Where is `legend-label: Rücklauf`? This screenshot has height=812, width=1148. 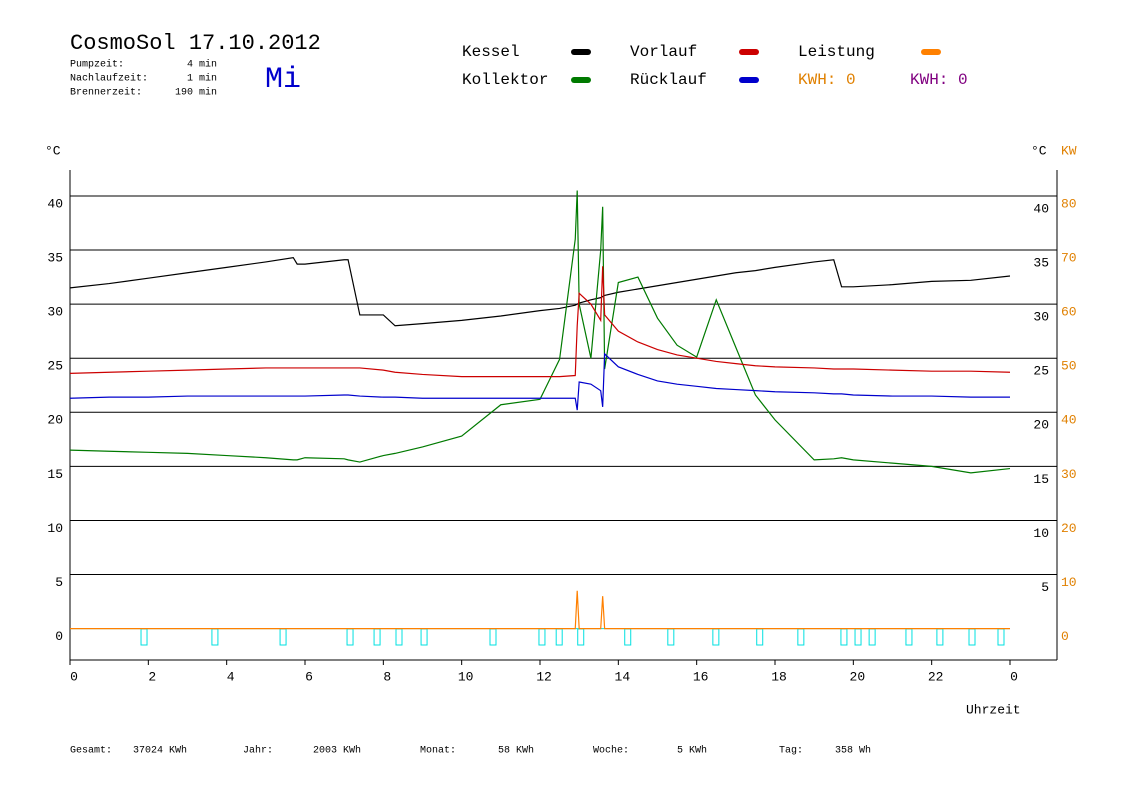
legend-label: Rücklauf is located at coordinates (668, 80).